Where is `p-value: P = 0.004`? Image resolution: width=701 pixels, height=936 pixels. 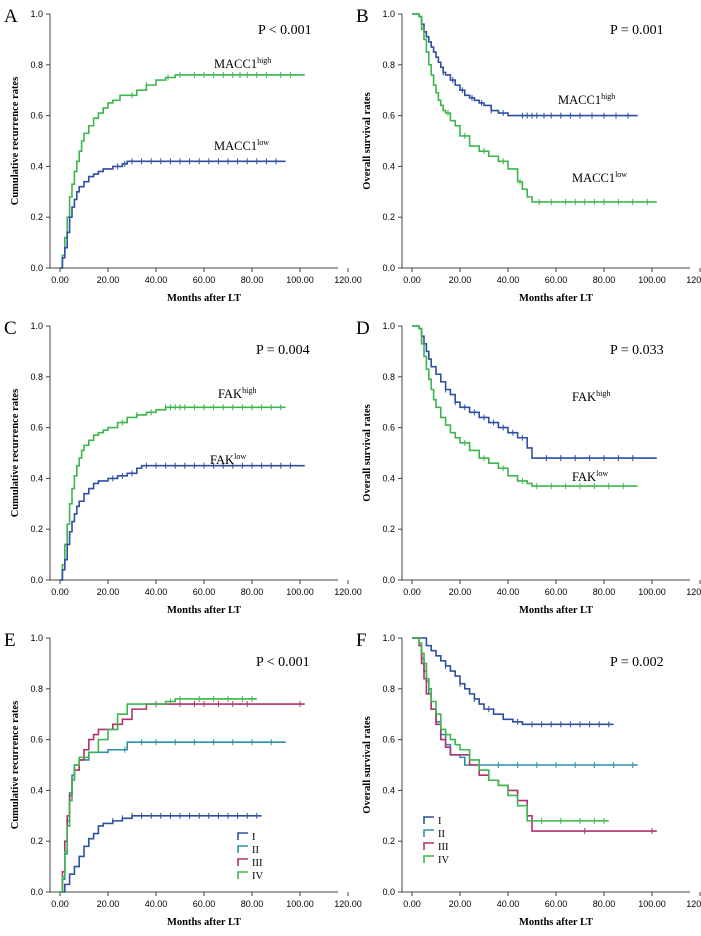
p-value: P = 0.004 is located at coordinates (283, 350).